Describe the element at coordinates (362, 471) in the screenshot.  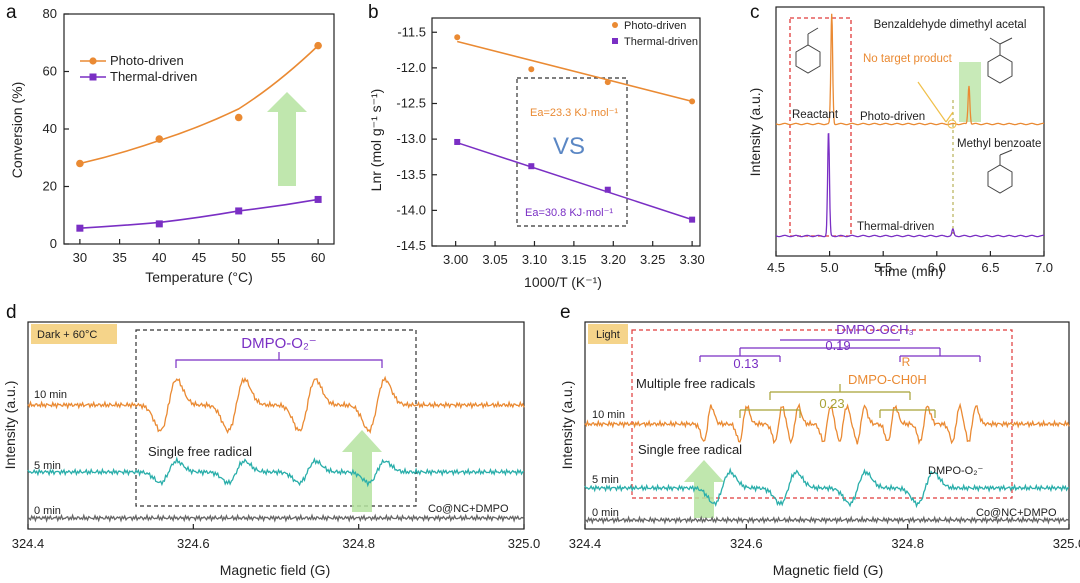
I see `up-arrow-icon-d` at that location.